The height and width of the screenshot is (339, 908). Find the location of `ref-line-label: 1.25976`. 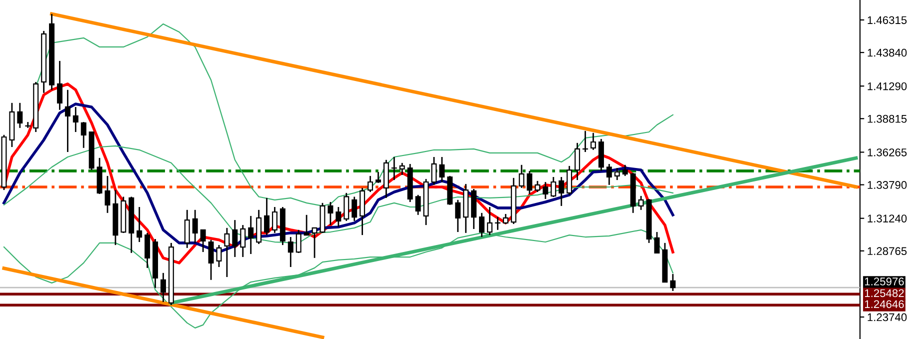

ref-line-label: 1.25976 is located at coordinates (884, 282).